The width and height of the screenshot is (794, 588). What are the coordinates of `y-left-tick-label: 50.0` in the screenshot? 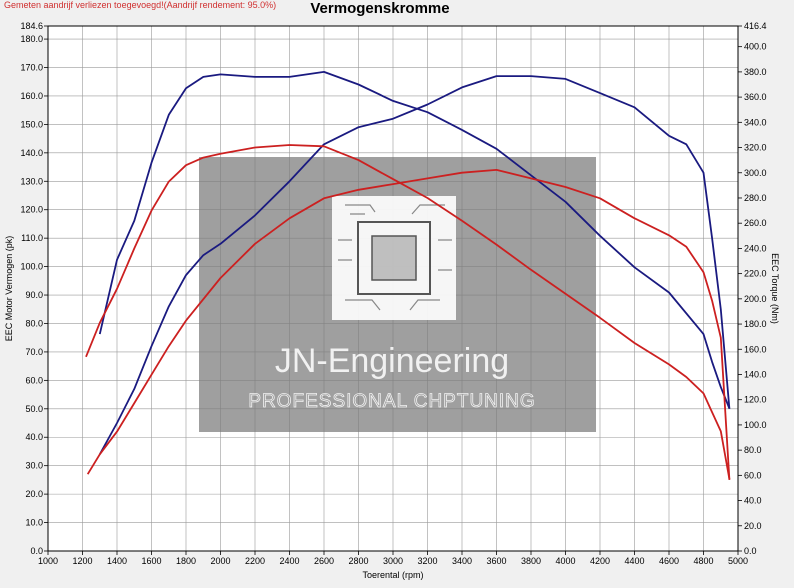 It's located at (34, 409).